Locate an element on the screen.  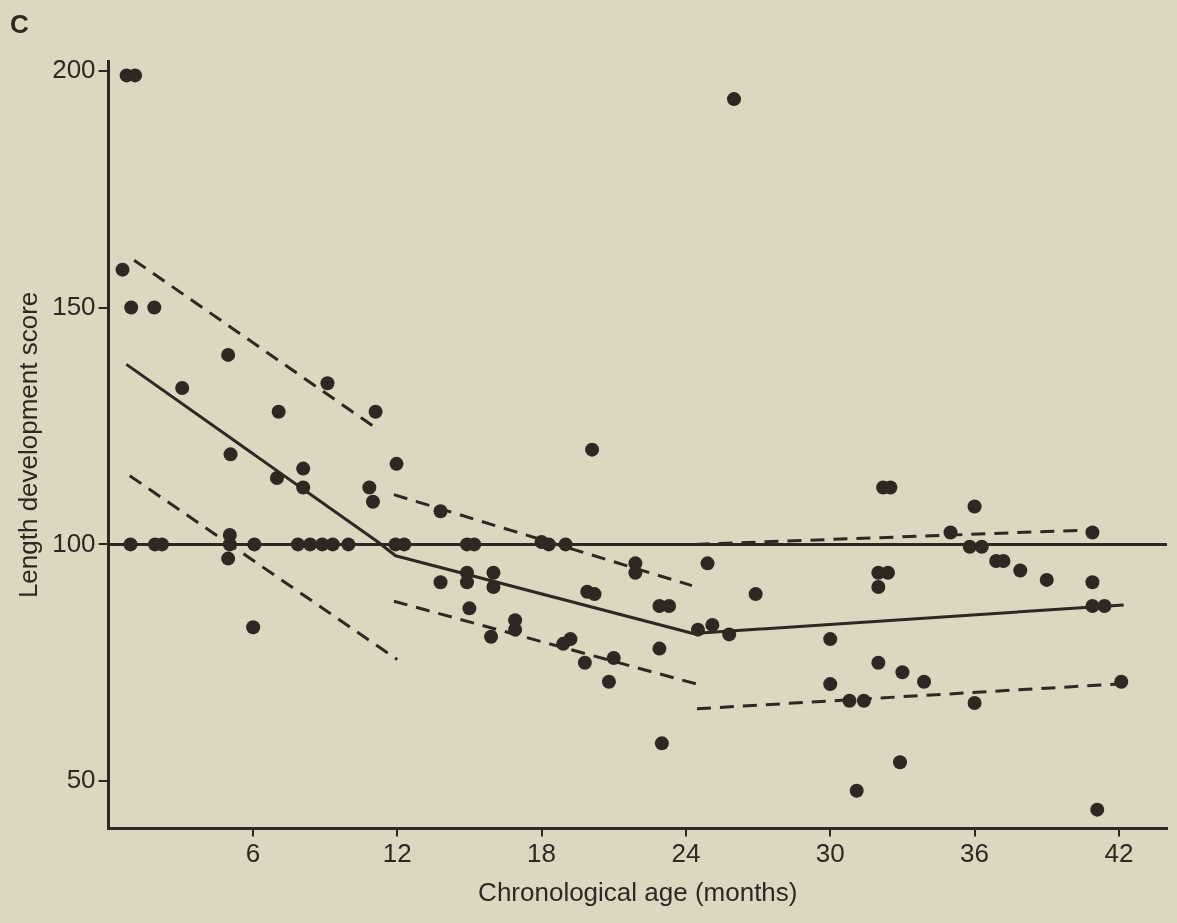
x-tick-label: 36 is located at coordinates (975, 853).